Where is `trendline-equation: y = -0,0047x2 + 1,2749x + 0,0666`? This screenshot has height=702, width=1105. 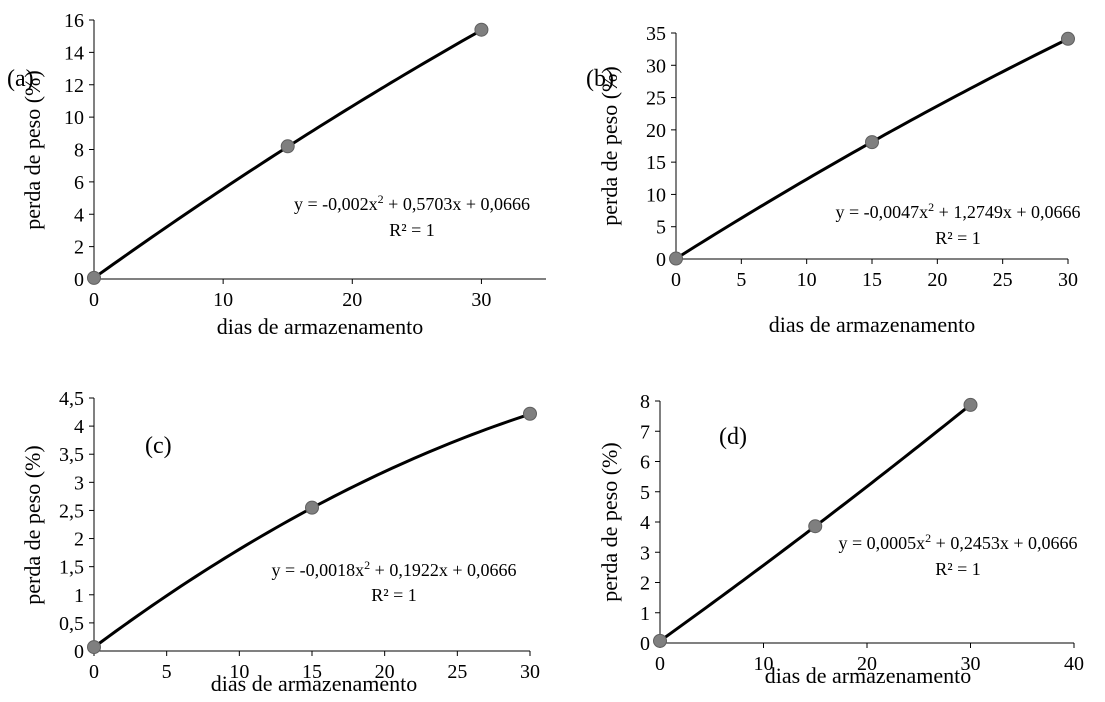
trendline-equation: y = -0,0047x2 + 1,2749x + 0,0666 is located at coordinates (958, 211).